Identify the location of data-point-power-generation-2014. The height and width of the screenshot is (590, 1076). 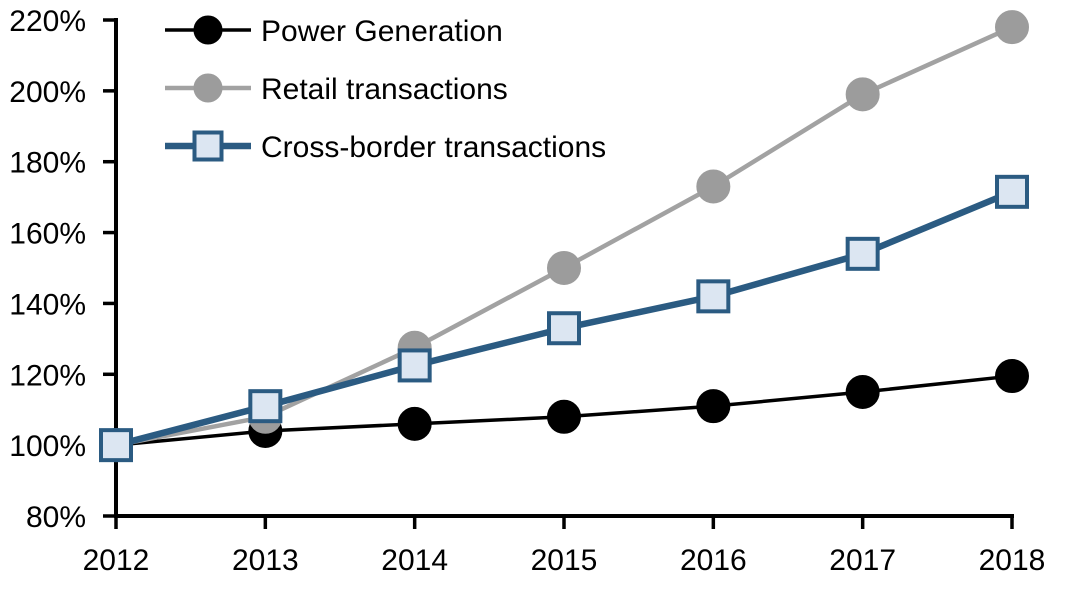
(414, 423).